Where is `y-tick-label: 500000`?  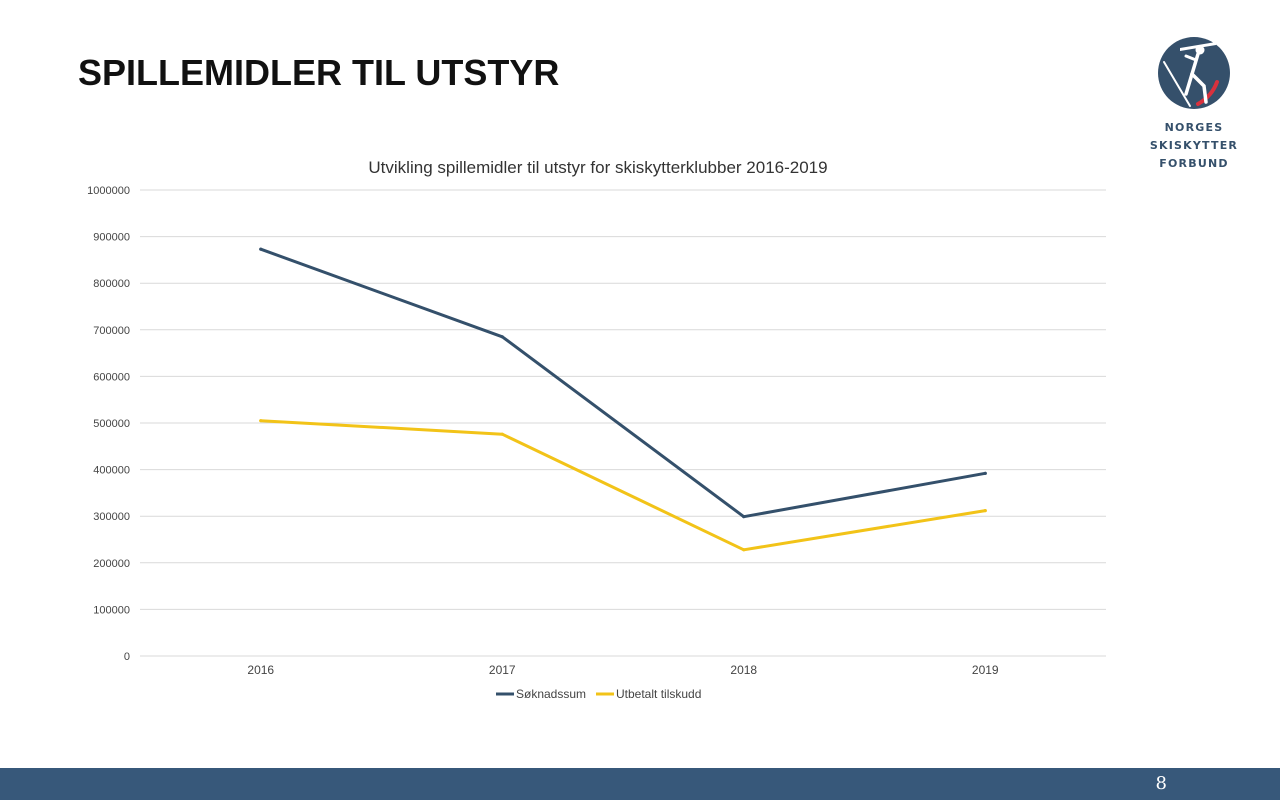 y-tick-label: 500000 is located at coordinates (111, 424).